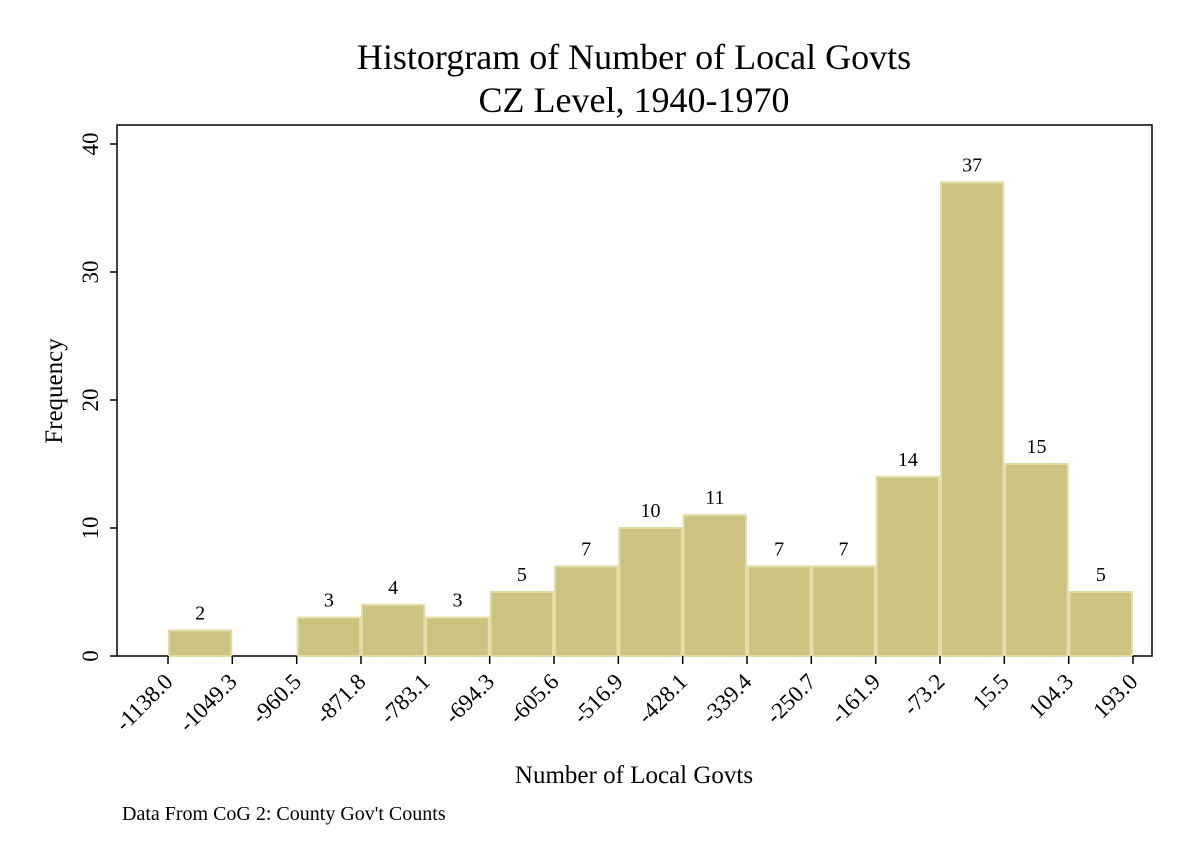 The height and width of the screenshot is (861, 1183). What do you see at coordinates (1115, 696) in the screenshot?
I see `x-tick-label: 193.0` at bounding box center [1115, 696].